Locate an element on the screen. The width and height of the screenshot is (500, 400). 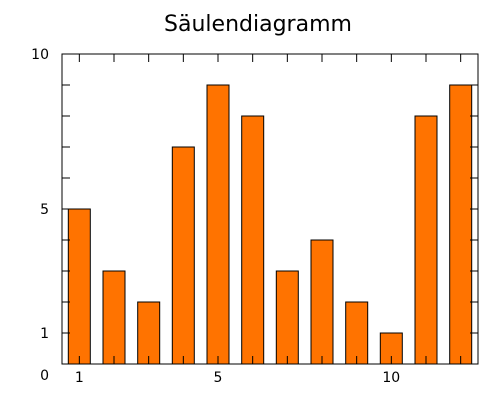
x-tick-label-5: 5 is located at coordinates (218, 378).